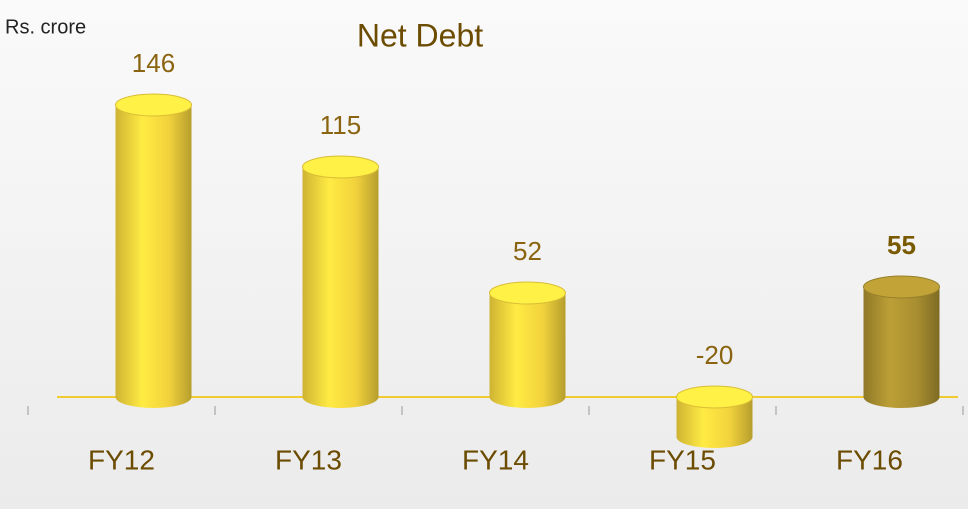  I want to click on chart-title: Net Debt, so click(420, 35).